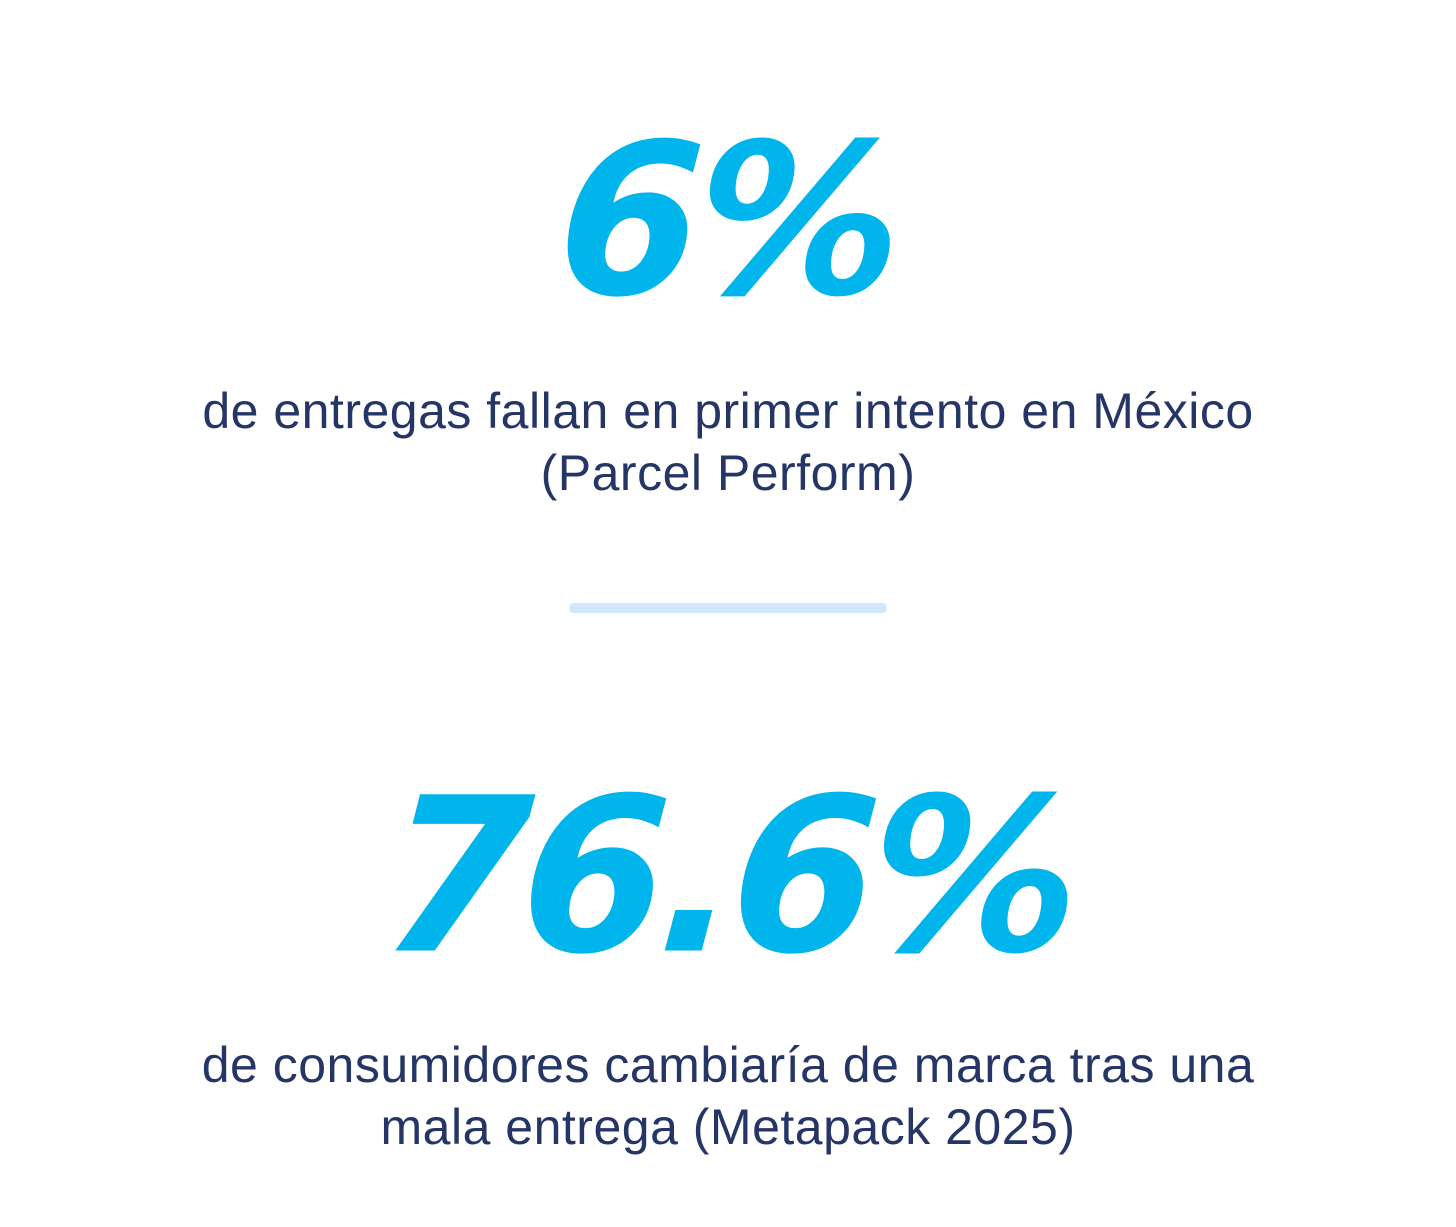 Image resolution: width=1456 pixels, height=1227 pixels. Describe the element at coordinates (728, 608) in the screenshot. I see `section-divider` at that location.